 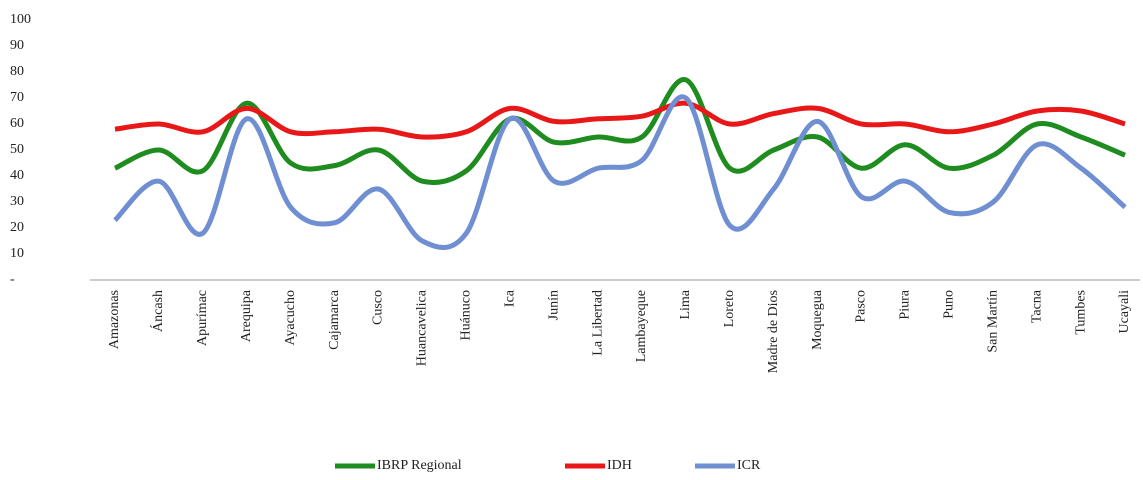 What do you see at coordinates (553, 305) in the screenshot?
I see `x-tick-label: Junín` at bounding box center [553, 305].